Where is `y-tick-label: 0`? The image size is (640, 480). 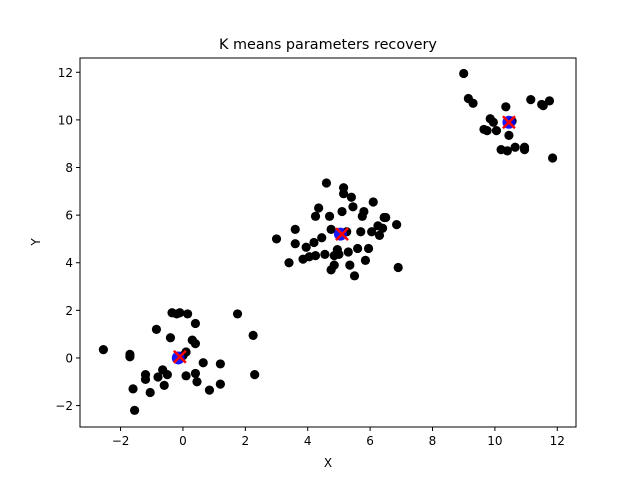 y-tick-label: 0 is located at coordinates (69, 358).